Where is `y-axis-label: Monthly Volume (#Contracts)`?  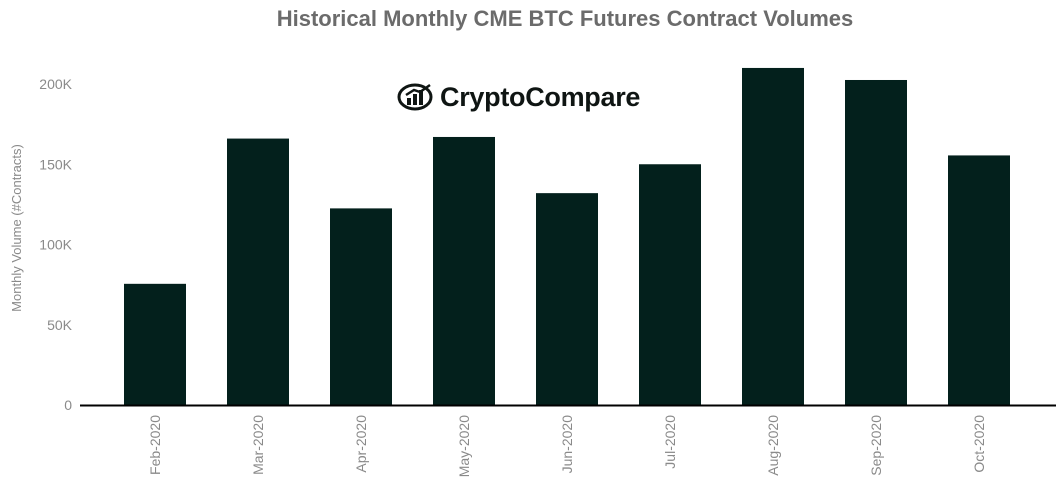 y-axis-label: Monthly Volume (#Contracts) is located at coordinates (16, 228).